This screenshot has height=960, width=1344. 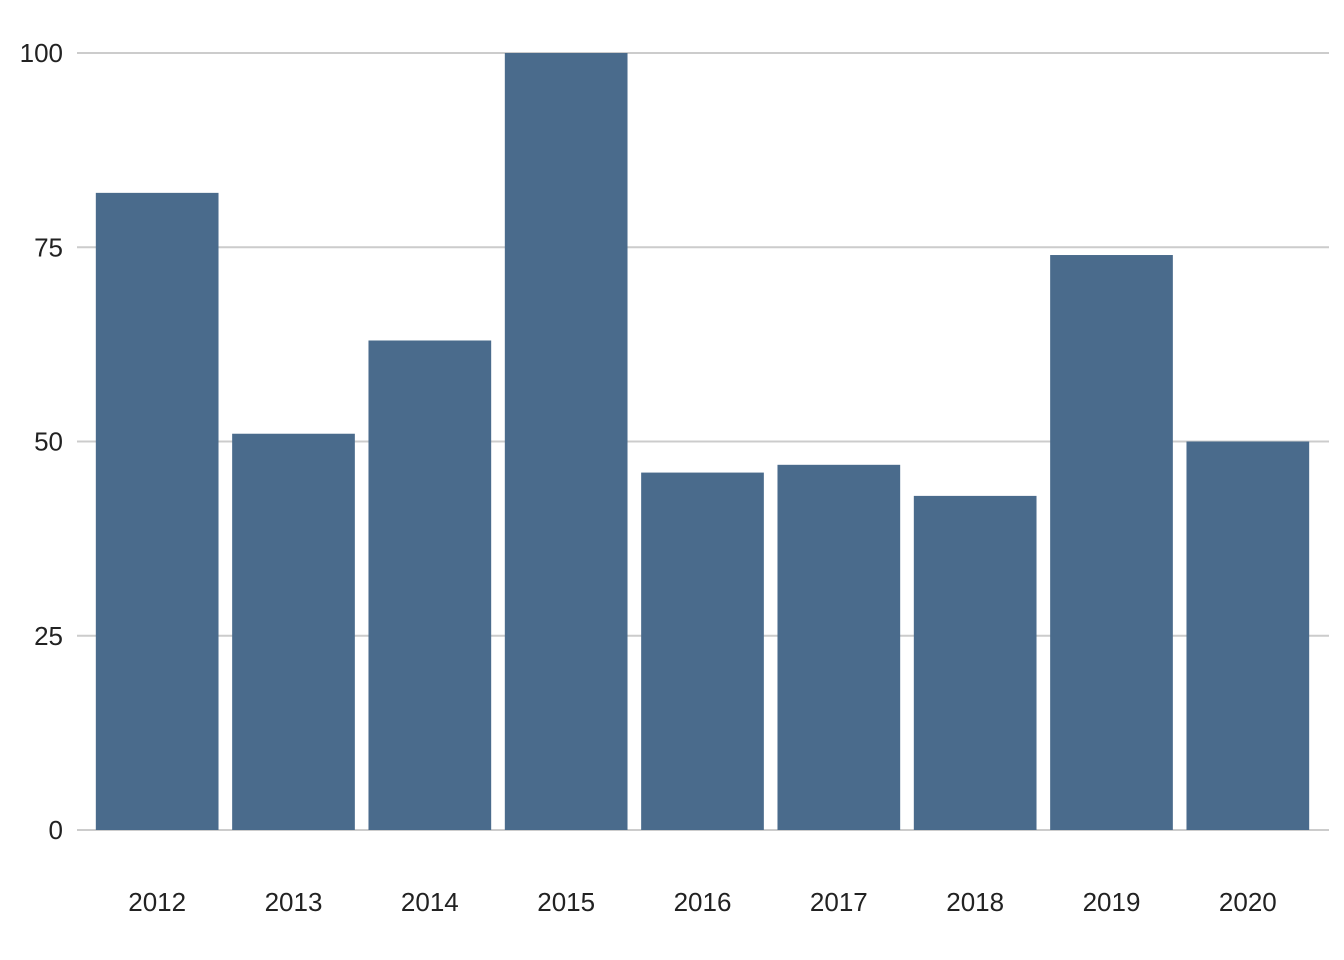 What do you see at coordinates (839, 902) in the screenshot?
I see `x-tick-label: 2017` at bounding box center [839, 902].